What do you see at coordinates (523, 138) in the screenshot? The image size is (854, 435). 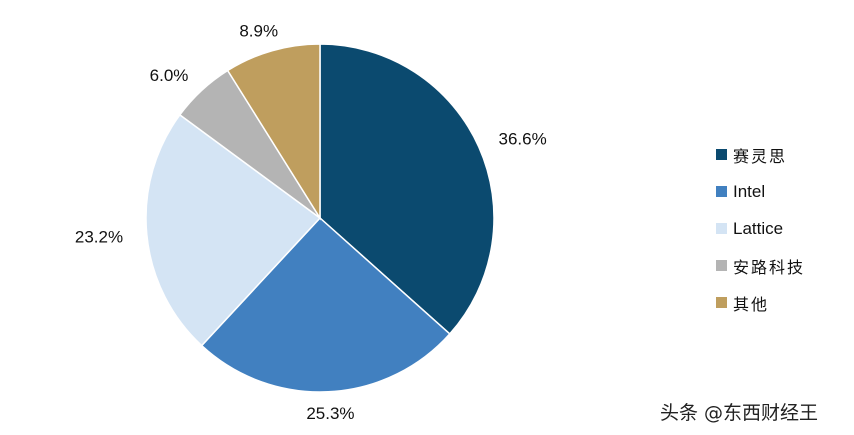 I see `data-label: 36.6%` at bounding box center [523, 138].